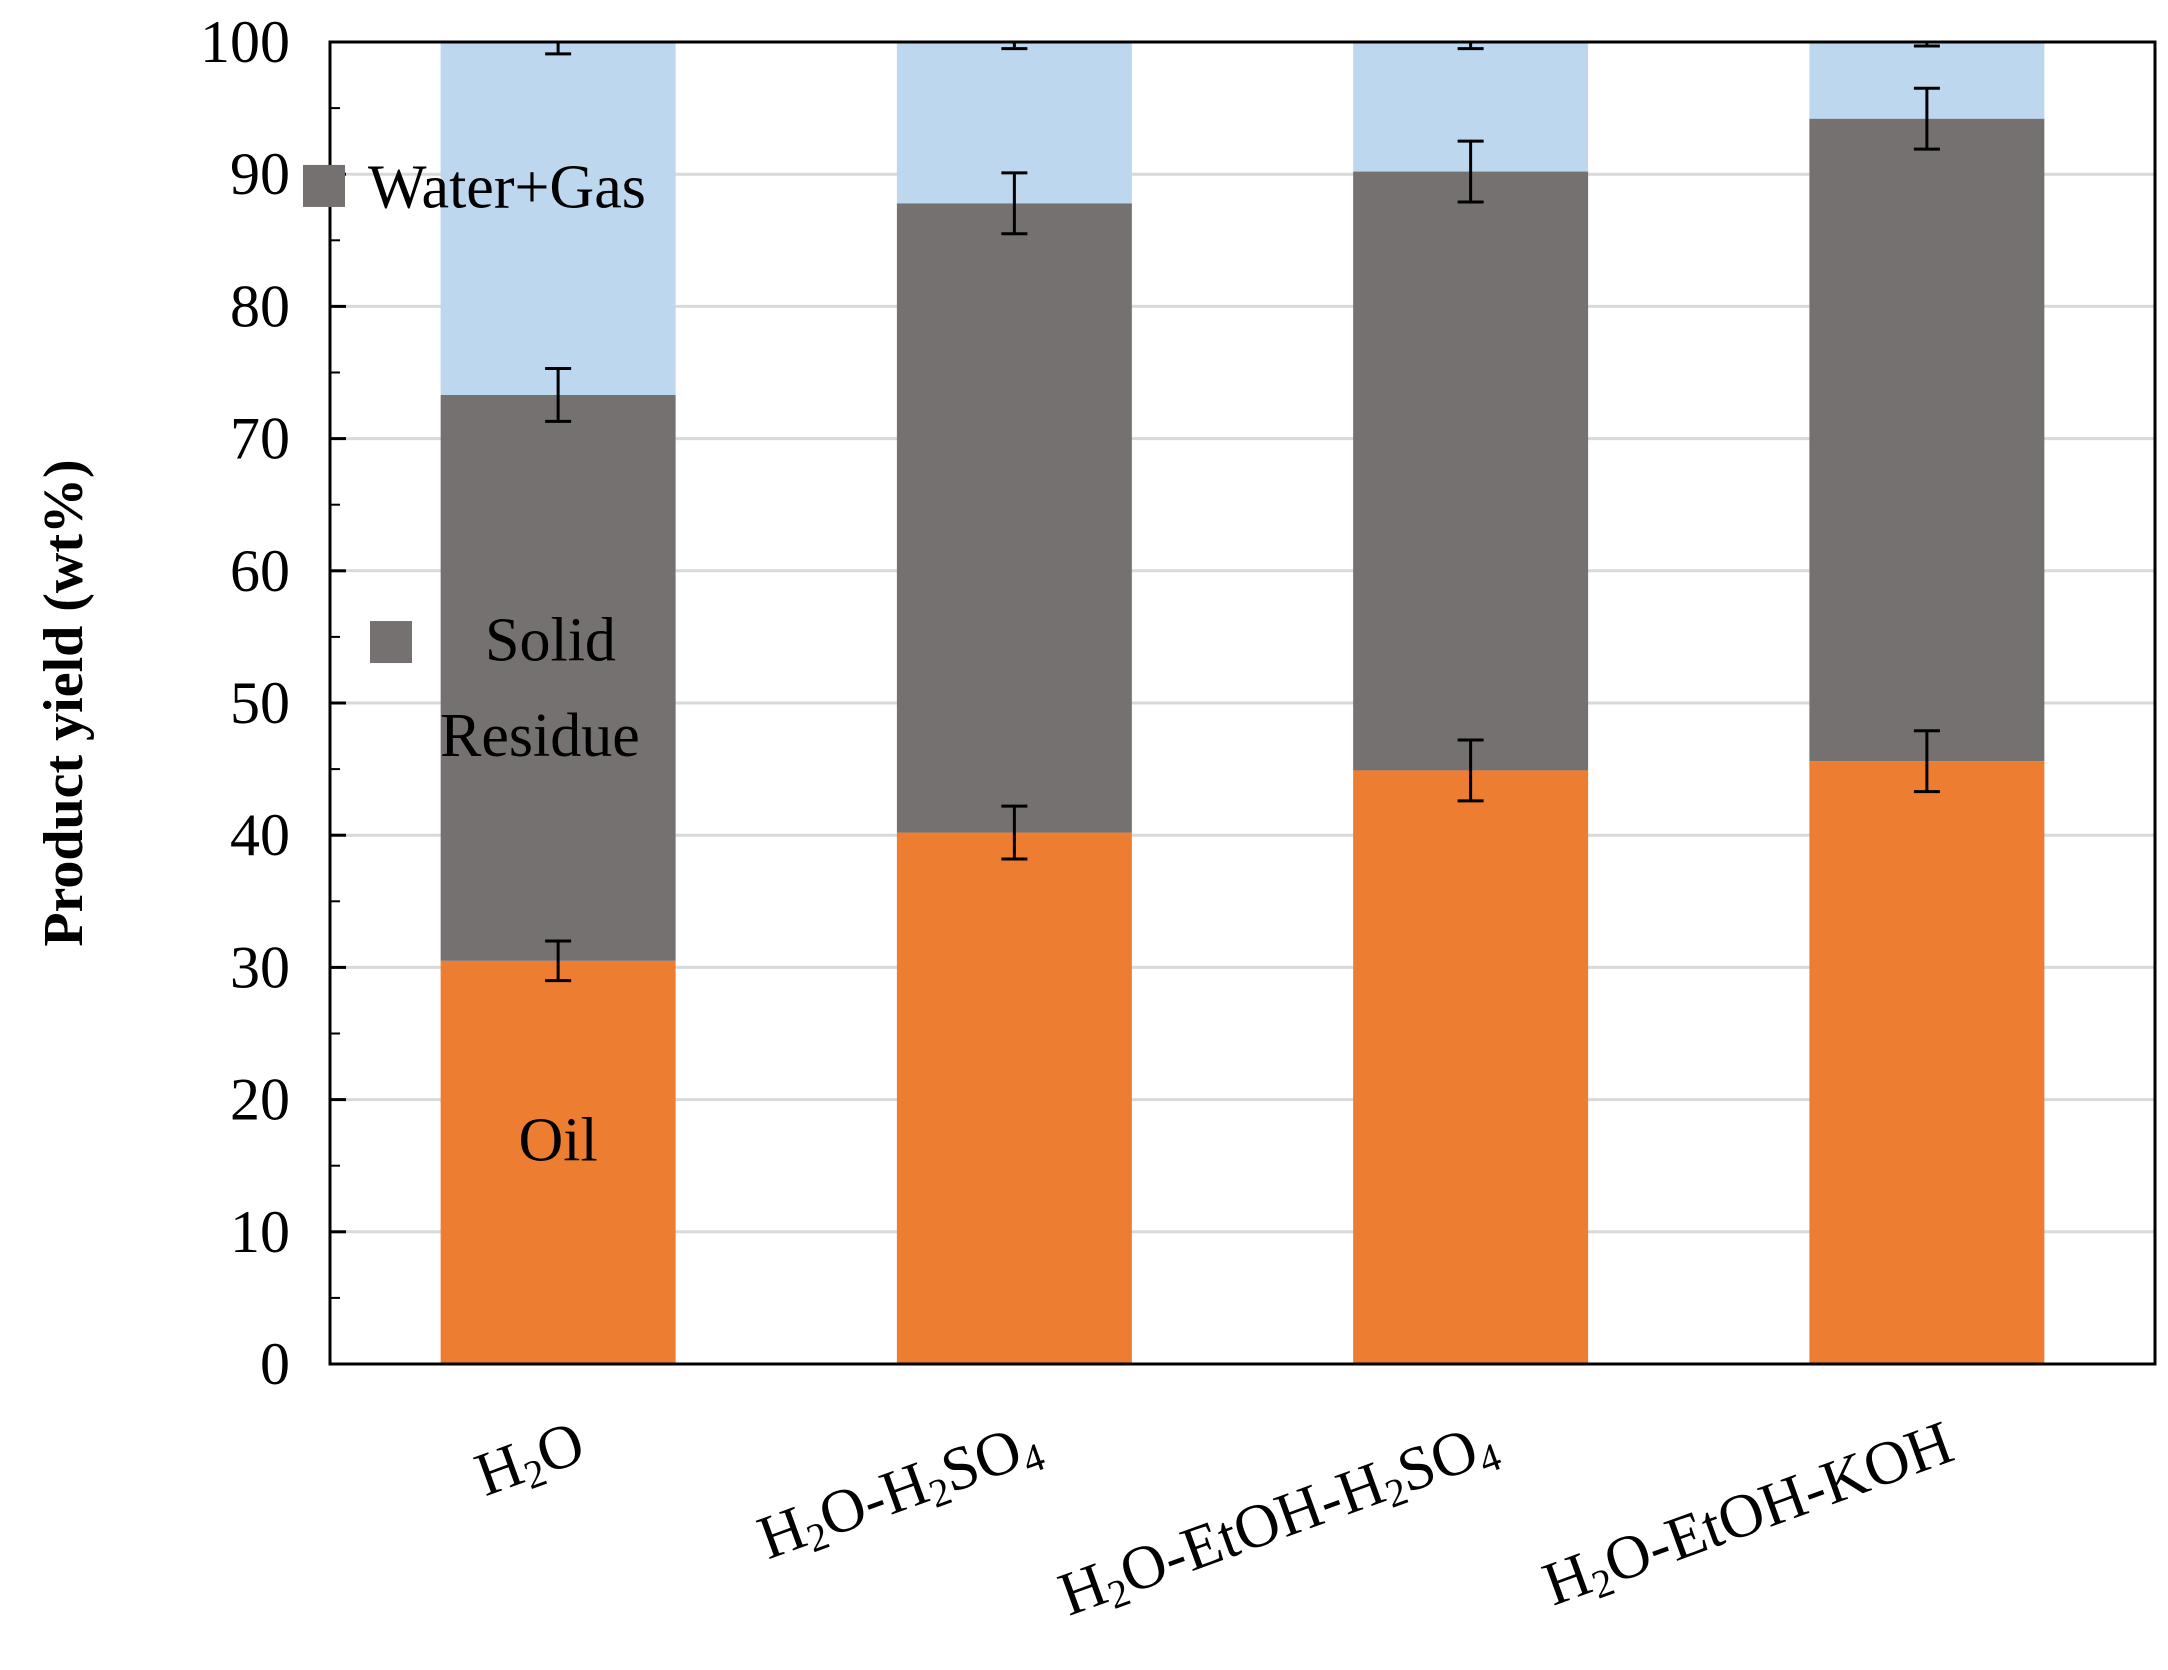 This screenshot has height=1670, width=2168. Describe the element at coordinates (507, 187) in the screenshot. I see `series-label-water-gas: Water+Gas` at that location.